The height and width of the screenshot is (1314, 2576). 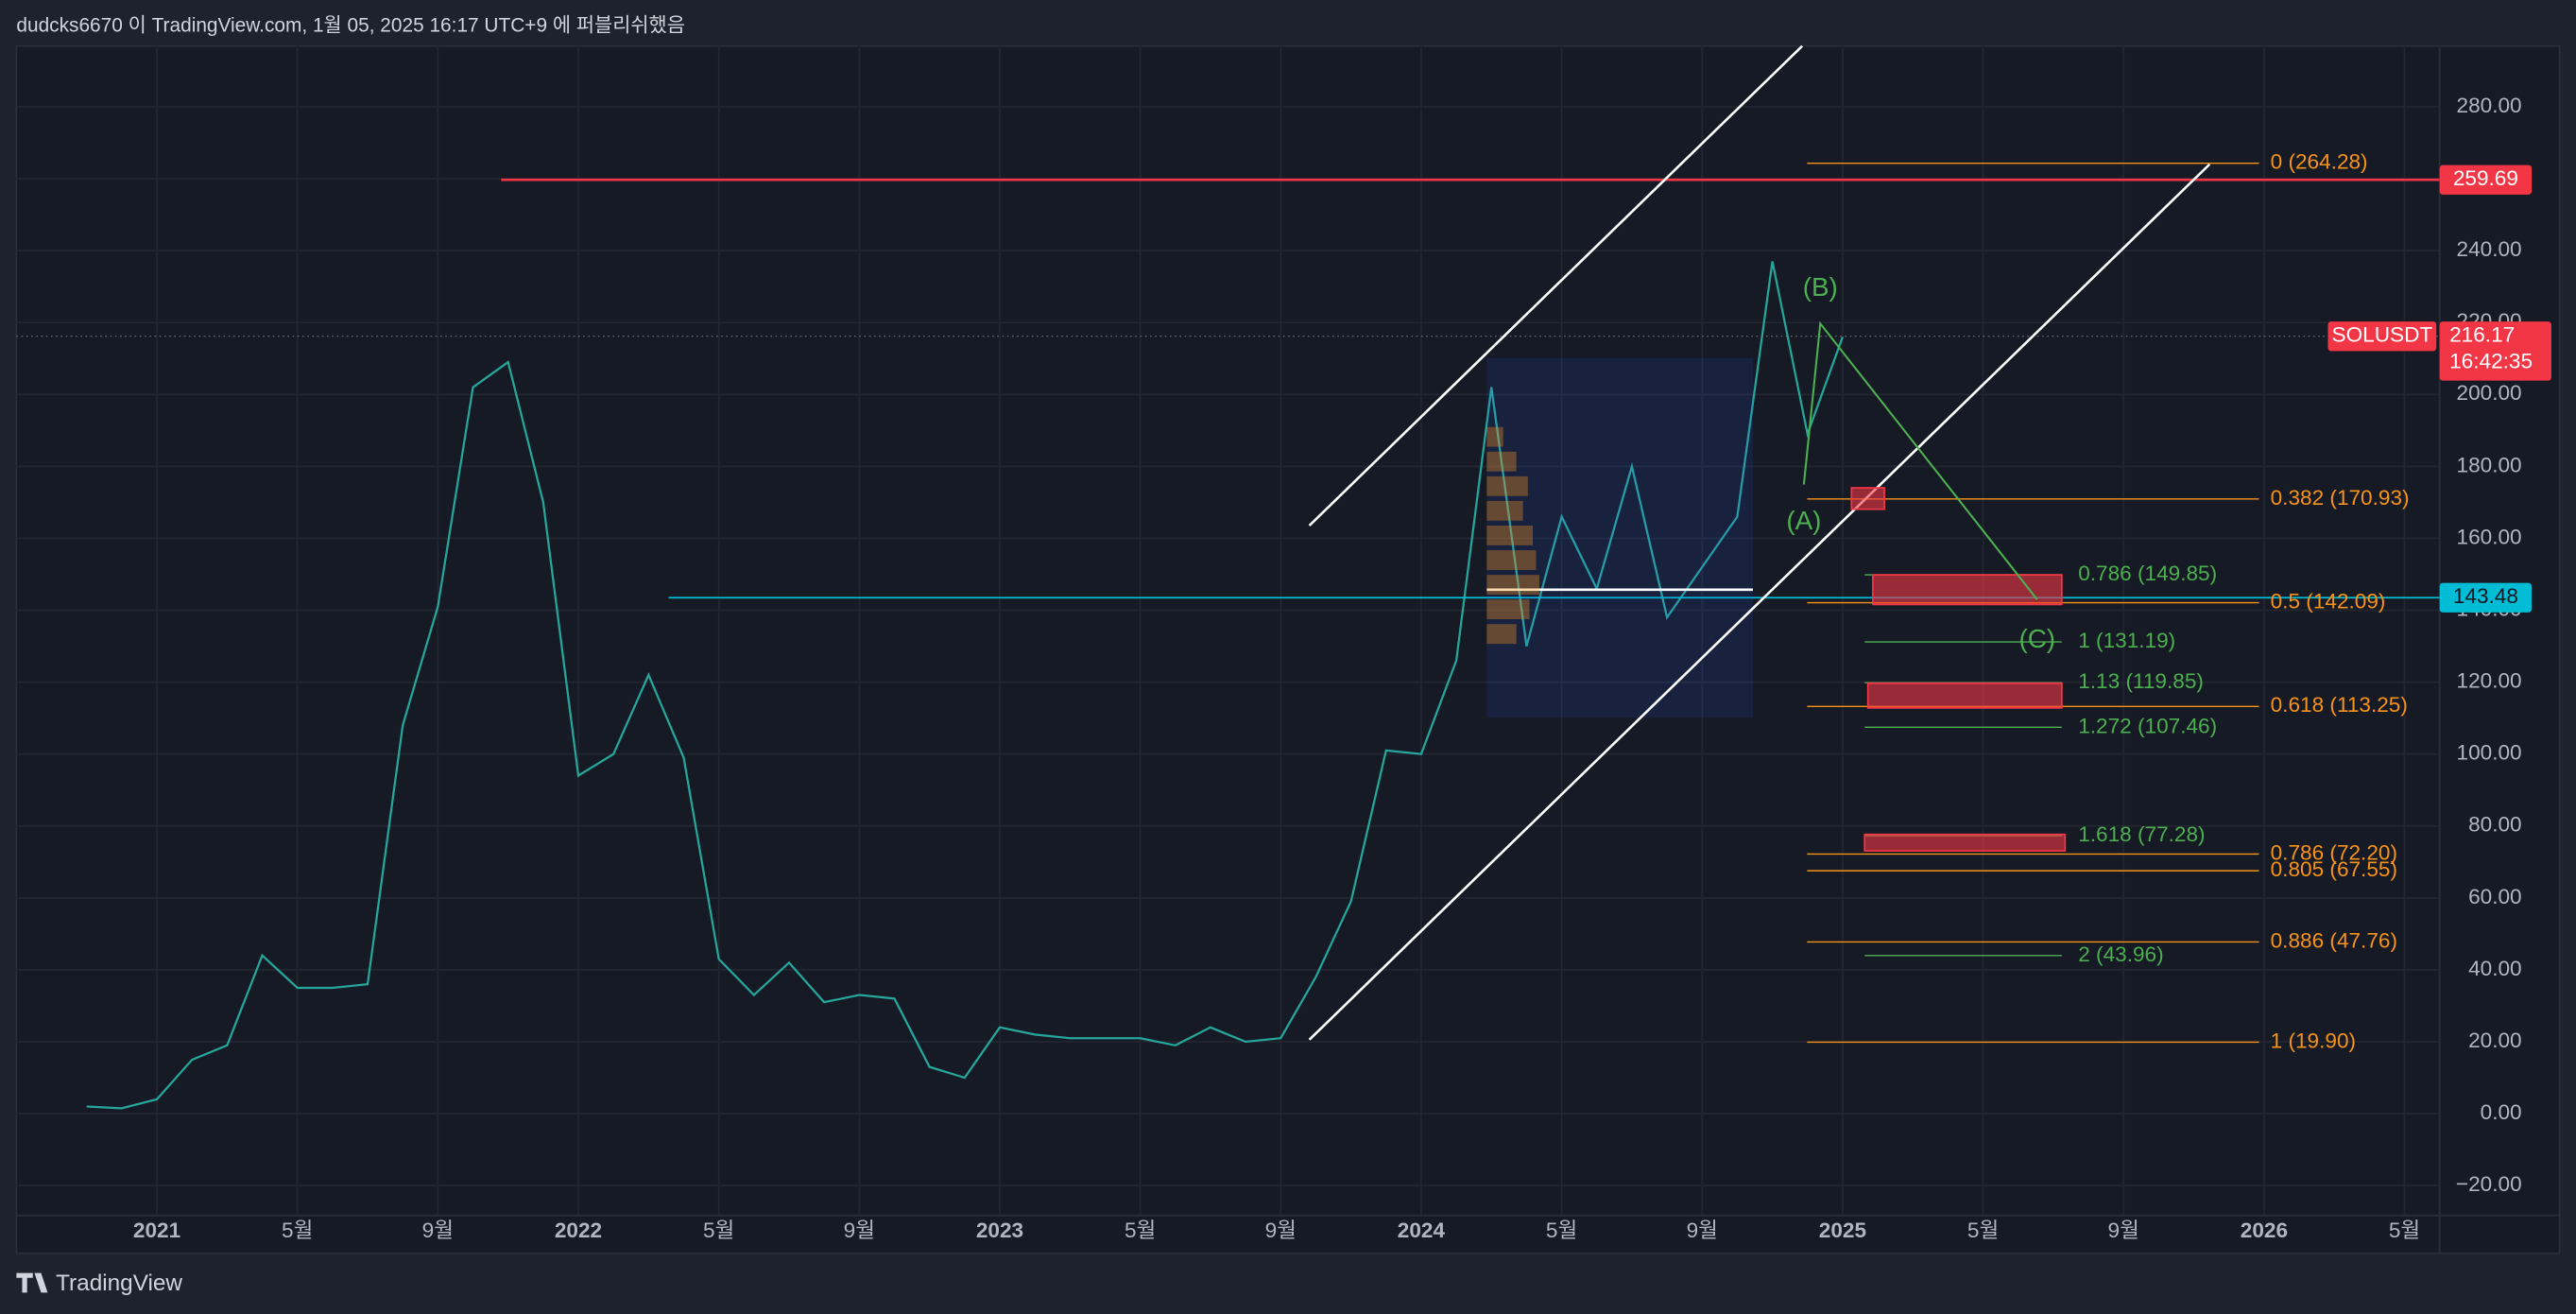 What do you see at coordinates (2489, 753) in the screenshot?
I see `y-tick-label: 100.00` at bounding box center [2489, 753].